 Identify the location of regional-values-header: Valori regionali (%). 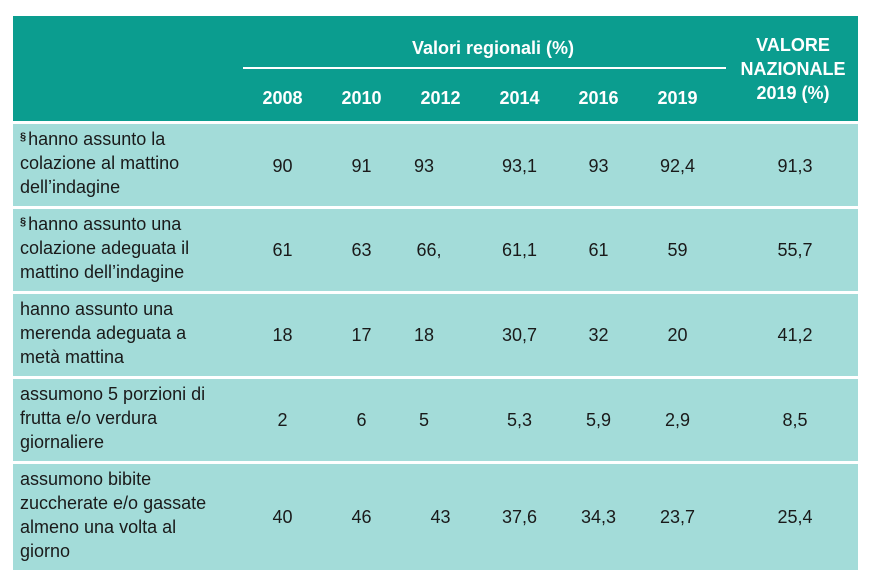
(493, 48).